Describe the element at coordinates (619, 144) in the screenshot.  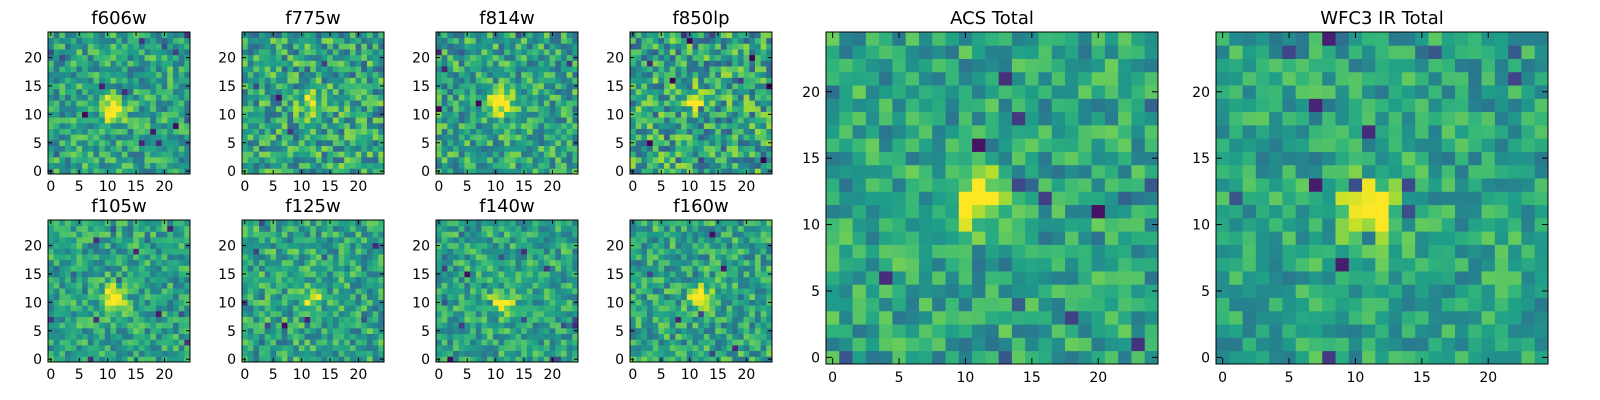
I see `y-tick-label: 5` at that location.